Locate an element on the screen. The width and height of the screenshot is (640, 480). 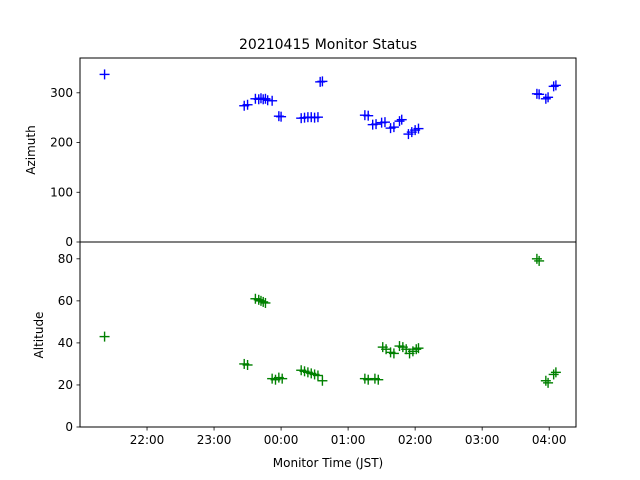
x-axis-label: Monitor Time (JST) is located at coordinates (328, 463).